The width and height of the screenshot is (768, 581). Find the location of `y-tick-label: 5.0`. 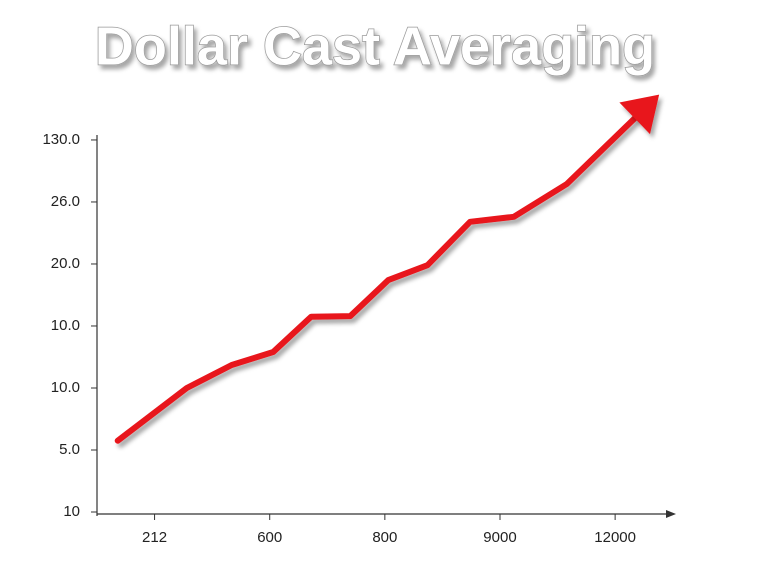

y-tick-label: 5.0 is located at coordinates (69, 449).